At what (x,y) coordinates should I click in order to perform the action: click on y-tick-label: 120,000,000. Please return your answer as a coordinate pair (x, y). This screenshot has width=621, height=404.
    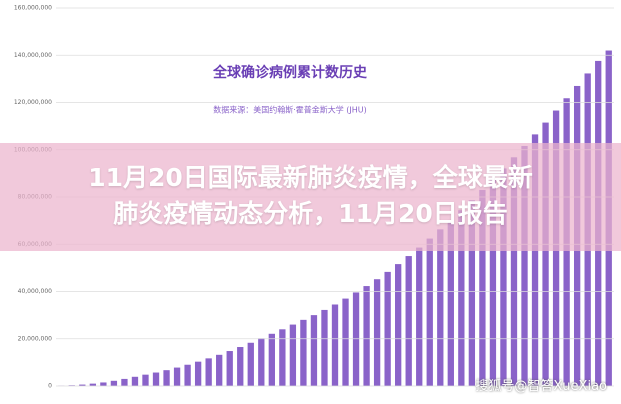
    Looking at the image, I should click on (33, 102).